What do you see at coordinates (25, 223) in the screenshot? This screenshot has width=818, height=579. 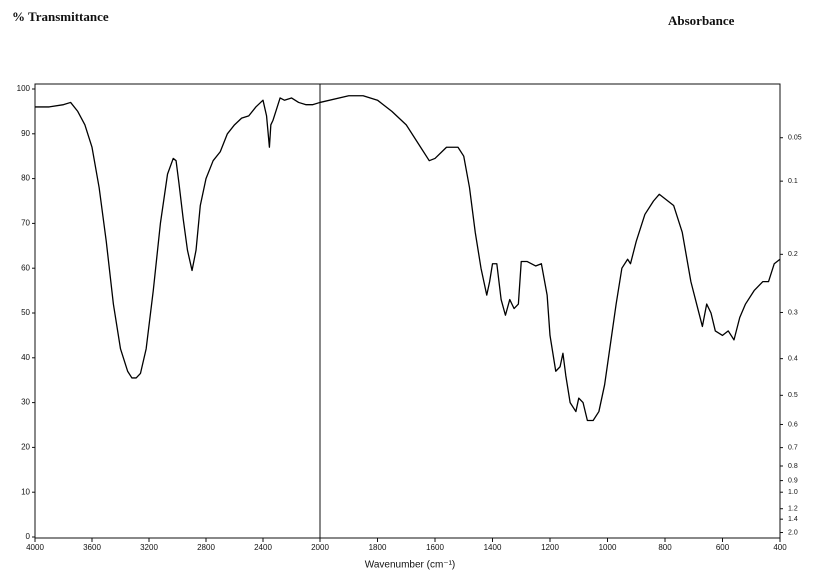 I see `y-tick-label: 70` at bounding box center [25, 223].